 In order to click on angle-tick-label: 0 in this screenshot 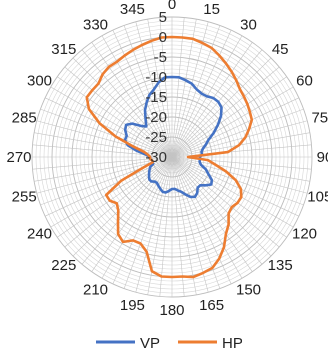, I will do `click(172, 6)`.